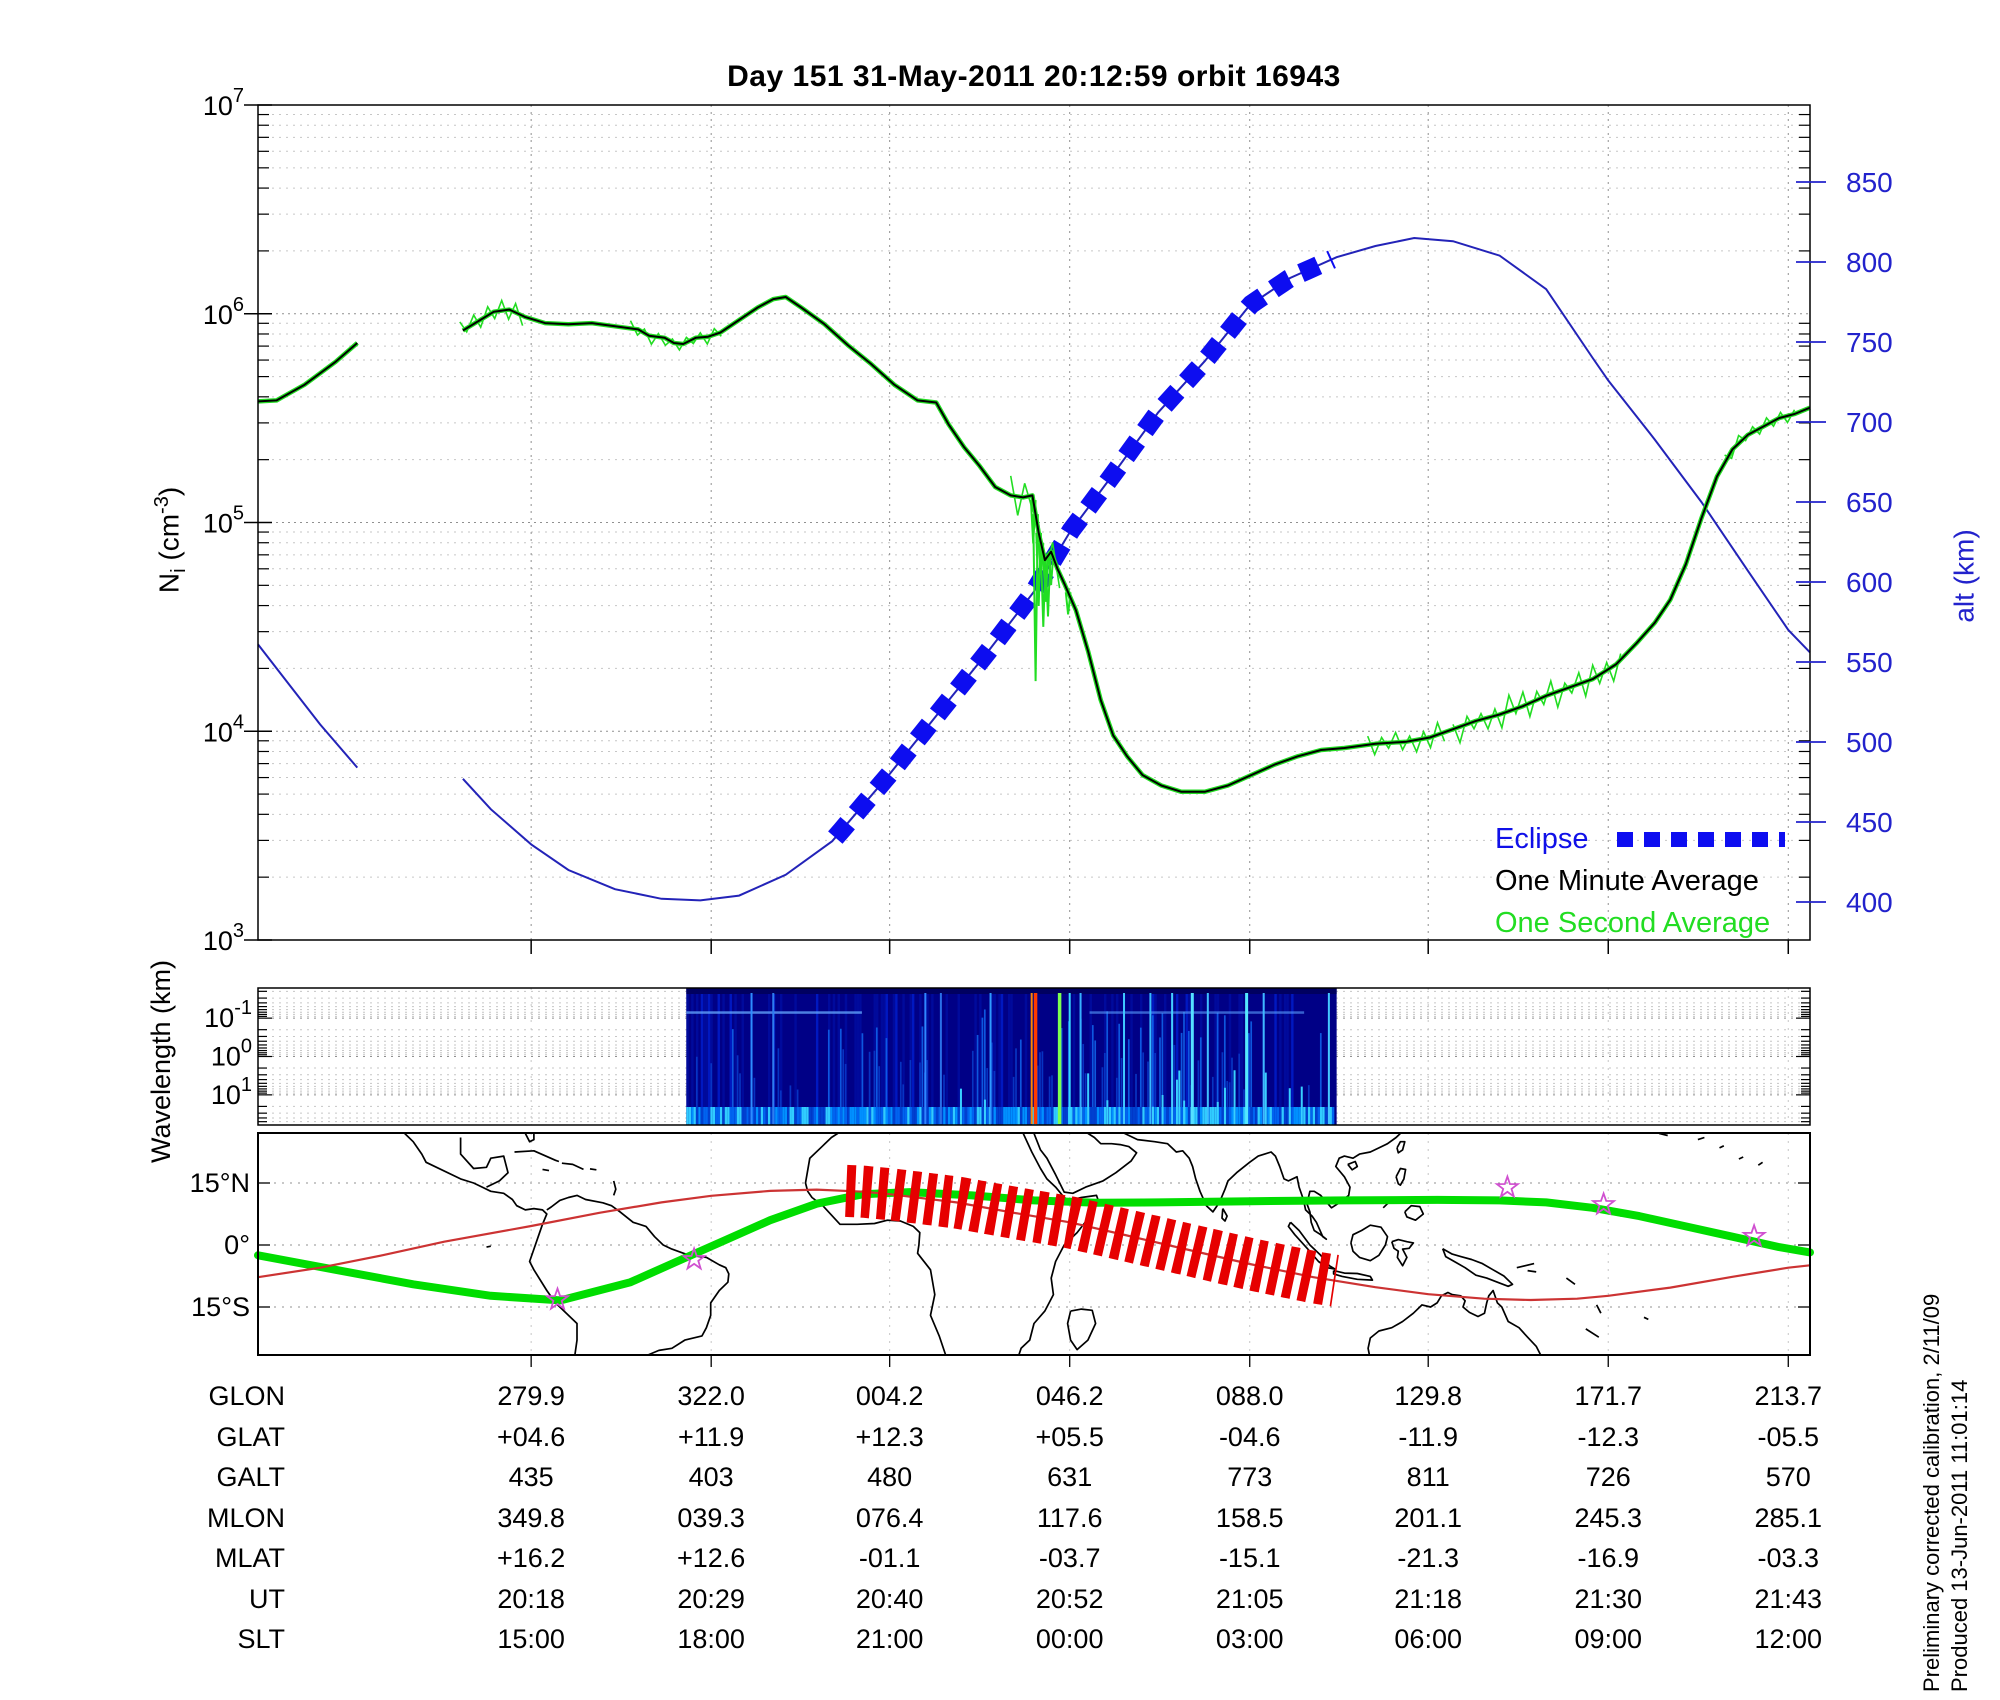 The width and height of the screenshot is (2000, 1700). What do you see at coordinates (1869, 342) in the screenshot?
I see `svg-text: 750` at bounding box center [1869, 342].